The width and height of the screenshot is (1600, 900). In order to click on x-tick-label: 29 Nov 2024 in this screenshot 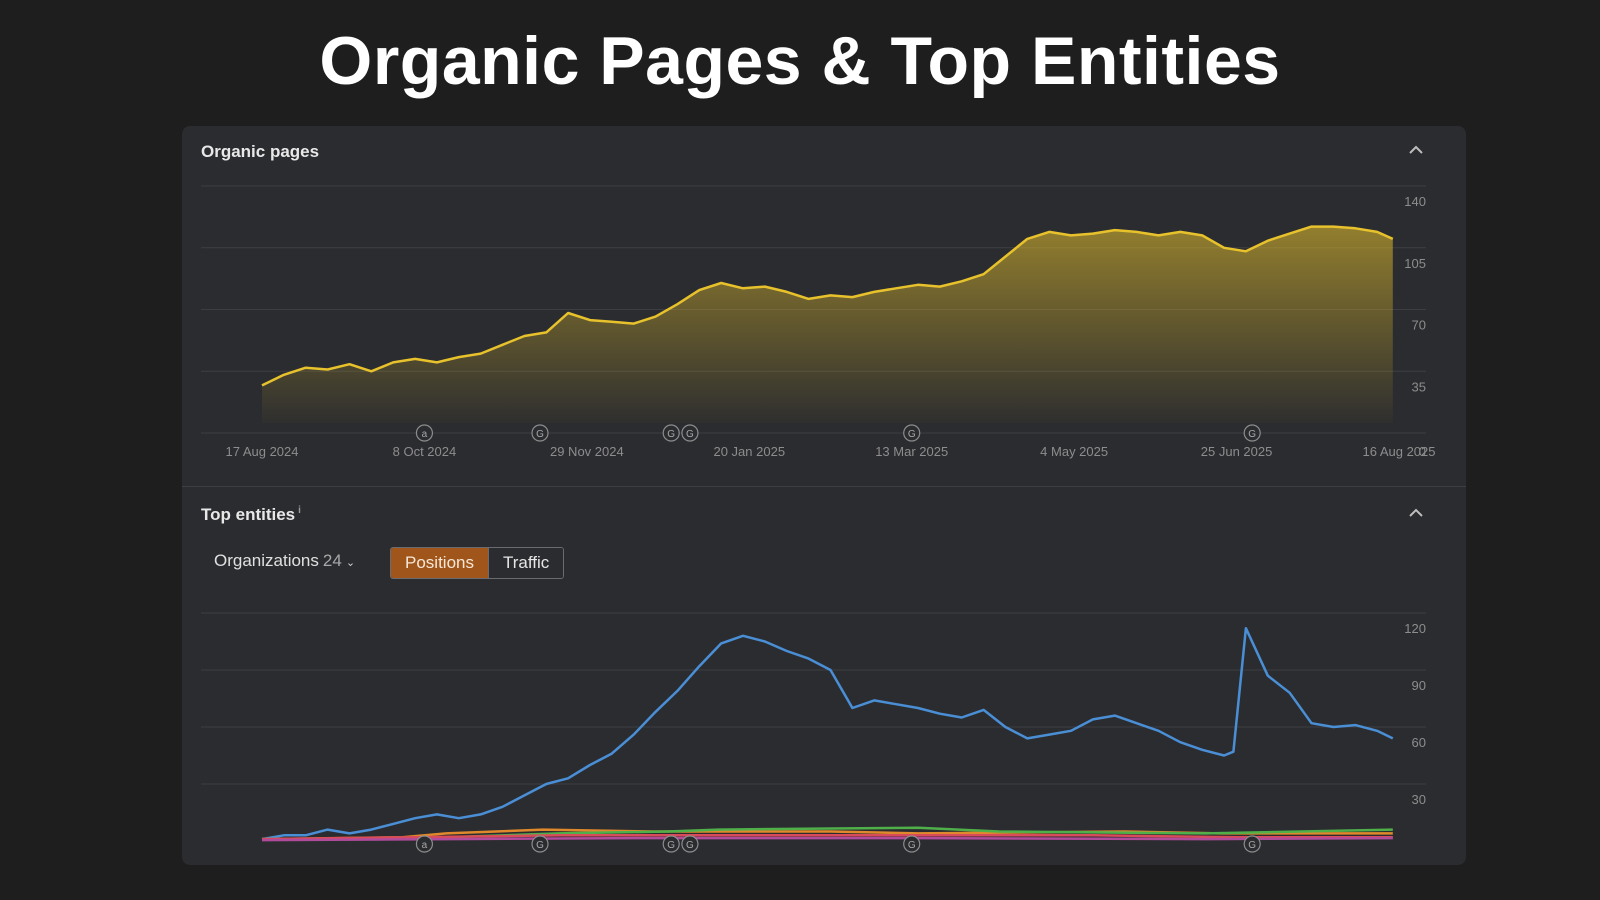, I will do `click(587, 451)`.